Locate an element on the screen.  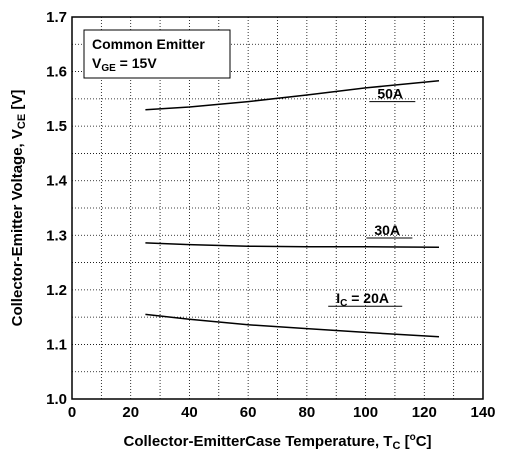
annotation-box: Common Emitter VGE = 15V is located at coordinates (157, 54).